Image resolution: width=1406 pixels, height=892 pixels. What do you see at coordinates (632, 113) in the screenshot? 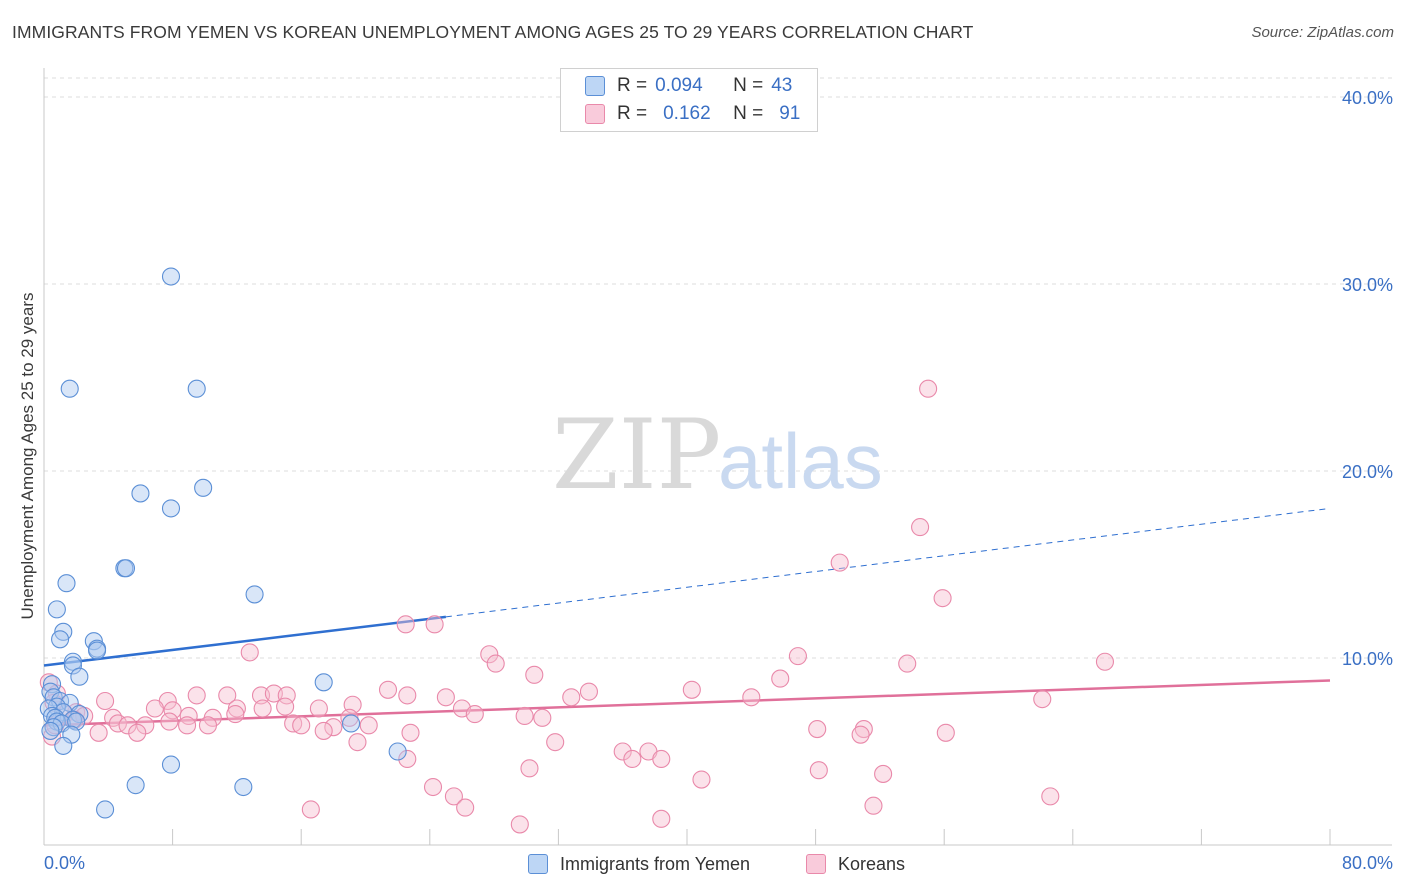
I see `legend-r-label: R =` at bounding box center [632, 113].